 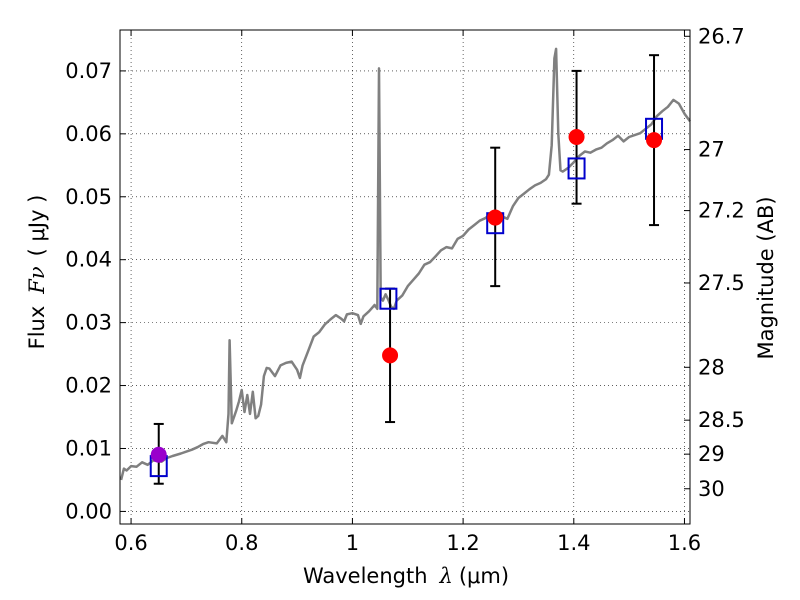 I want to click on y-tick-label: 0.04, so click(x=88, y=260).